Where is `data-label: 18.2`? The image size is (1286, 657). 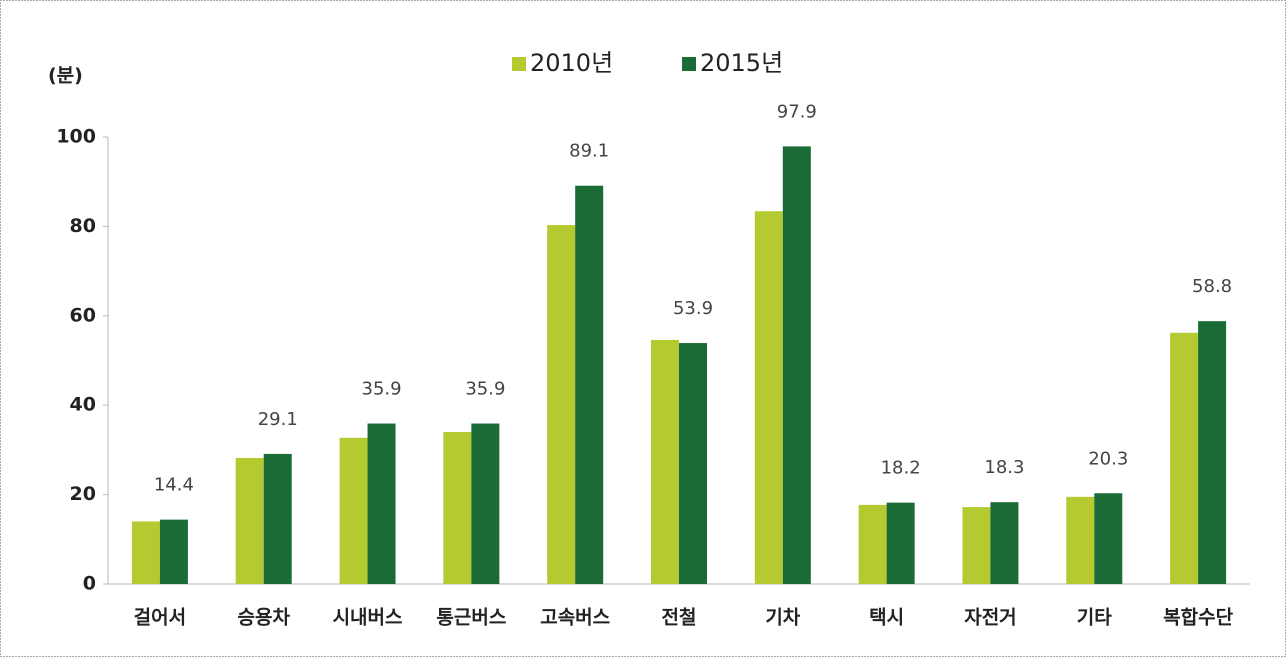 data-label: 18.2 is located at coordinates (901, 468).